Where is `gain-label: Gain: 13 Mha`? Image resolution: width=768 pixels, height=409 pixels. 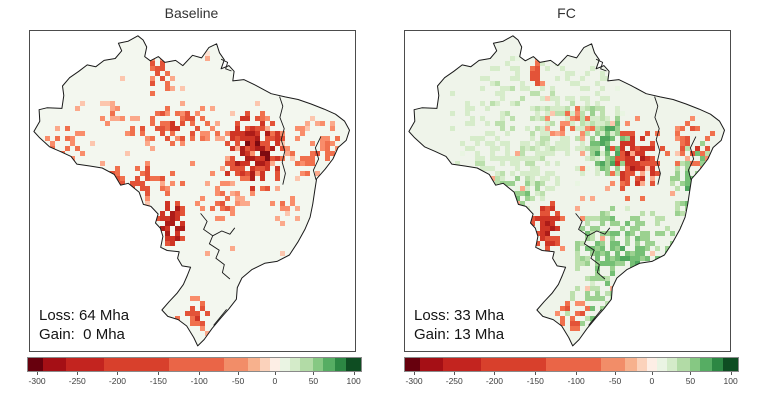 gain-label: Gain: 13 Mha is located at coordinates (459, 334).